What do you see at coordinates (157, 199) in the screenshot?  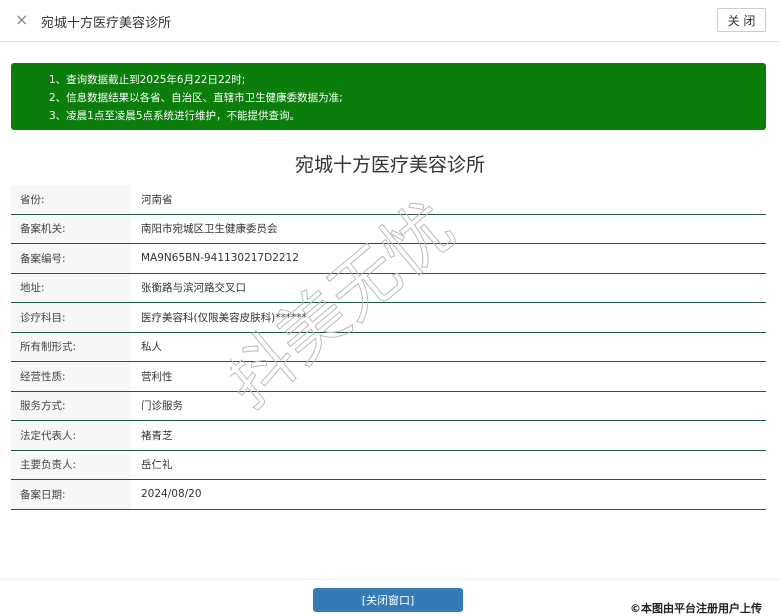 I see `row-value: 河南省` at bounding box center [157, 199].